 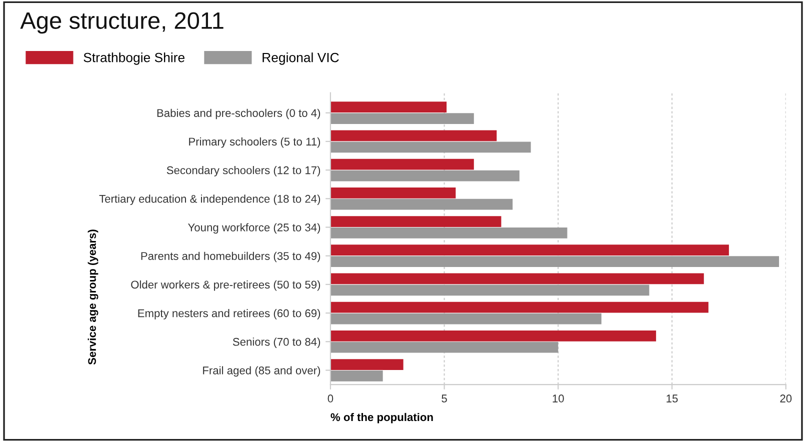 What do you see at coordinates (261, 371) in the screenshot?
I see `y-tick-label: Frail aged (85 and over)` at bounding box center [261, 371].